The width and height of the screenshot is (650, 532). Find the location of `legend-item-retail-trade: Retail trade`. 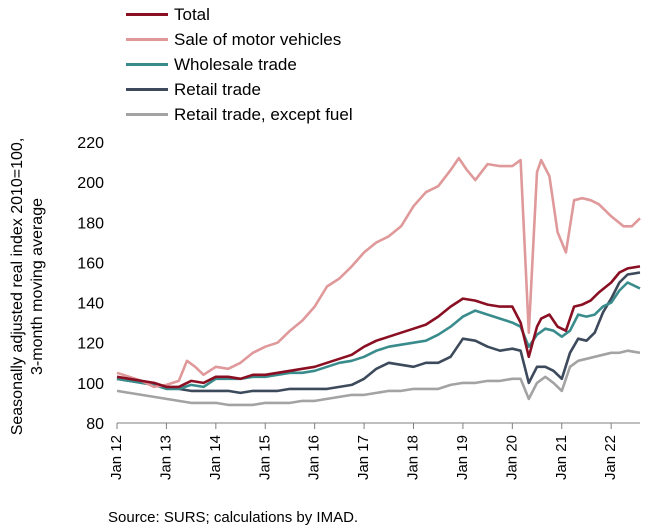

legend-item-retail-trade: Retail trade is located at coordinates (239, 89).